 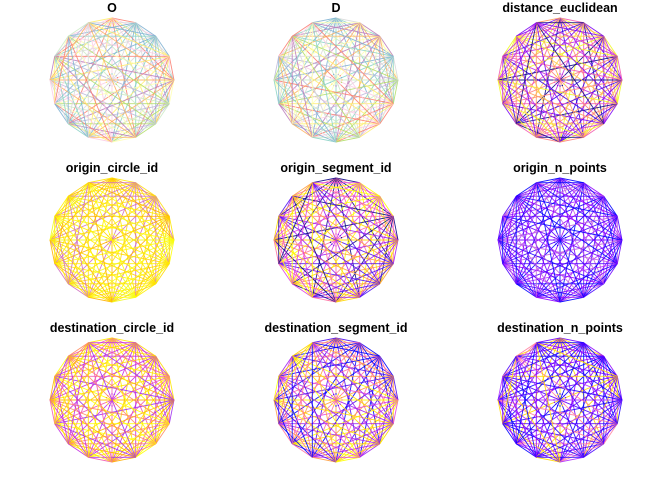 I want to click on panel-title: destination_n_points, so click(x=560, y=328).